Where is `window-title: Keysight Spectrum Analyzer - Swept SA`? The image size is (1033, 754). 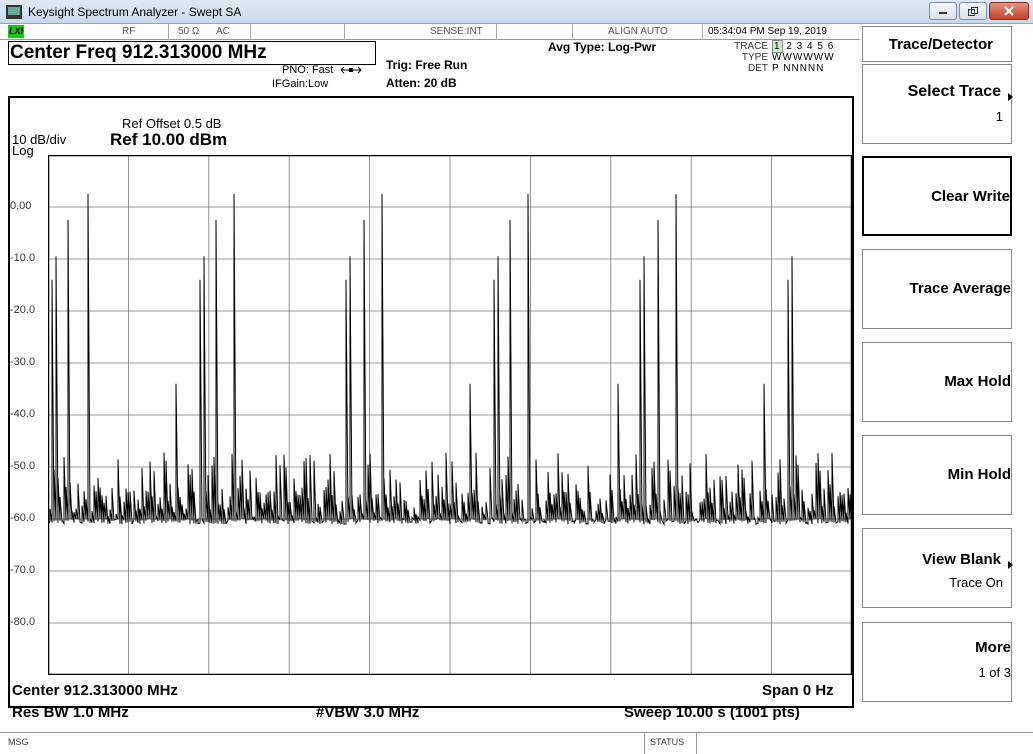 window-title: Keysight Spectrum Analyzer - Swept SA is located at coordinates (135, 11).